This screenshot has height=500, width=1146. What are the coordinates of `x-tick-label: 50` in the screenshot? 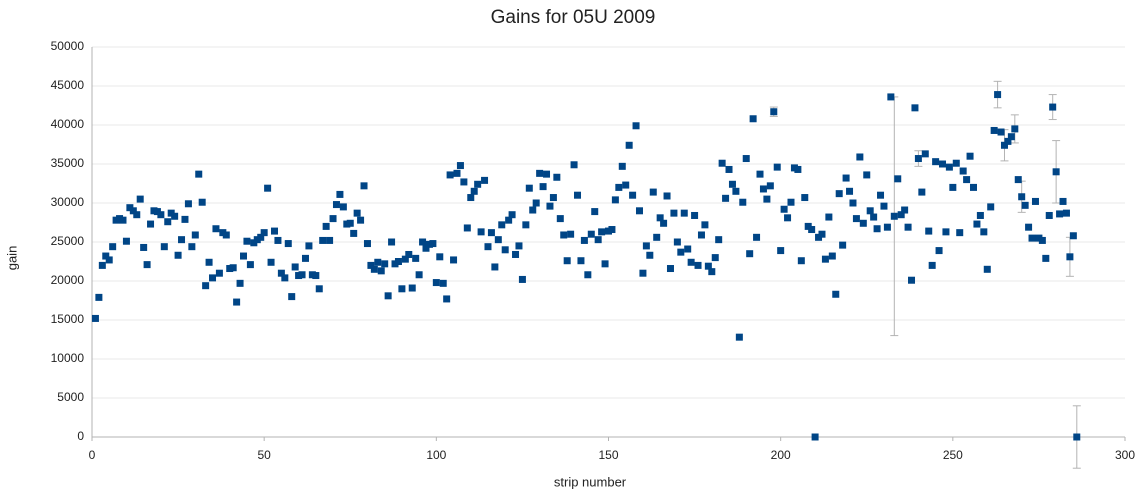 It's located at (264, 455).